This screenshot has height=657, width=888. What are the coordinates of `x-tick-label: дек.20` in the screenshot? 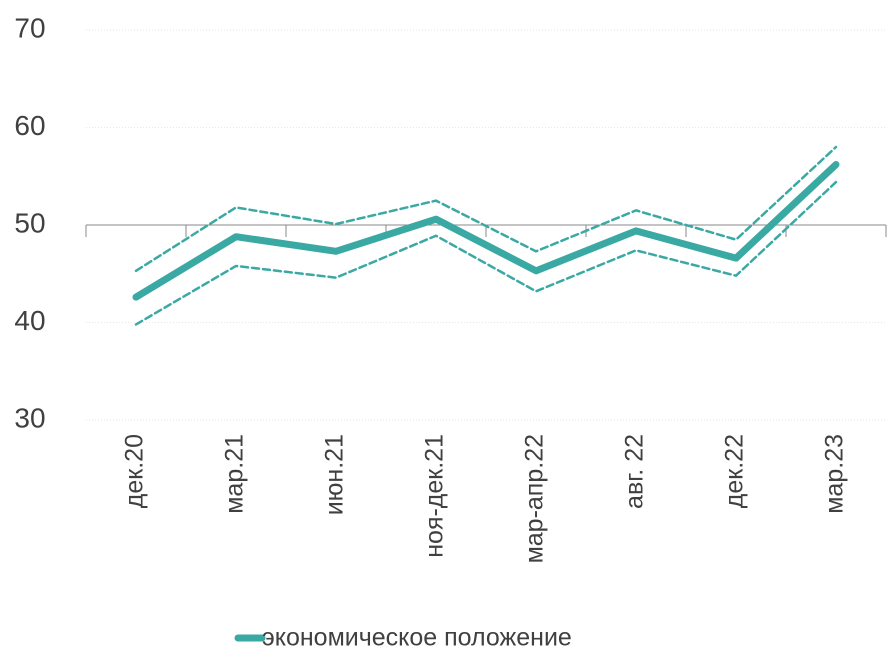 It's located at (135, 471).